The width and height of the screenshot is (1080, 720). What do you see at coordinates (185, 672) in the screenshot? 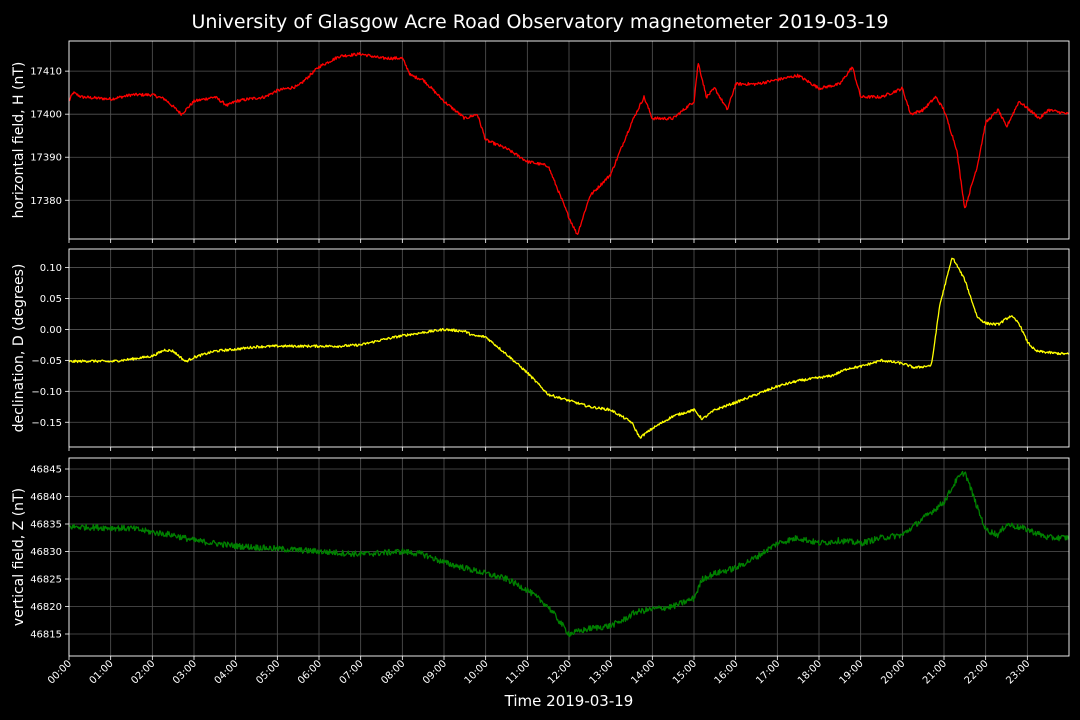
I see `x-tick-label: 03:00` at bounding box center [185, 672].